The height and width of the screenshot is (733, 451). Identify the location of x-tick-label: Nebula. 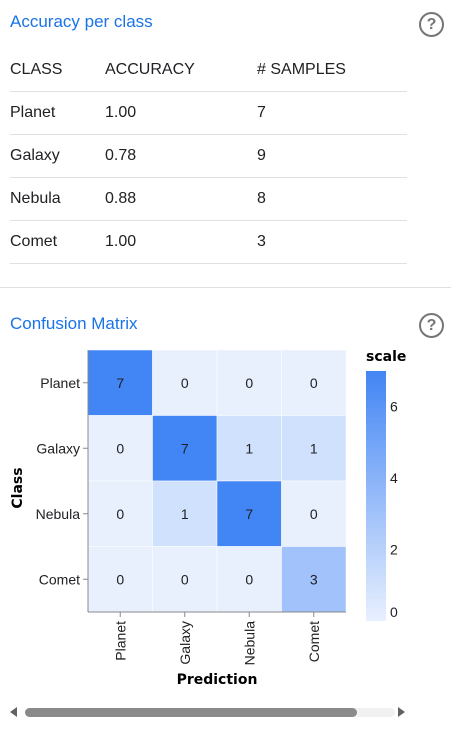
(249, 643).